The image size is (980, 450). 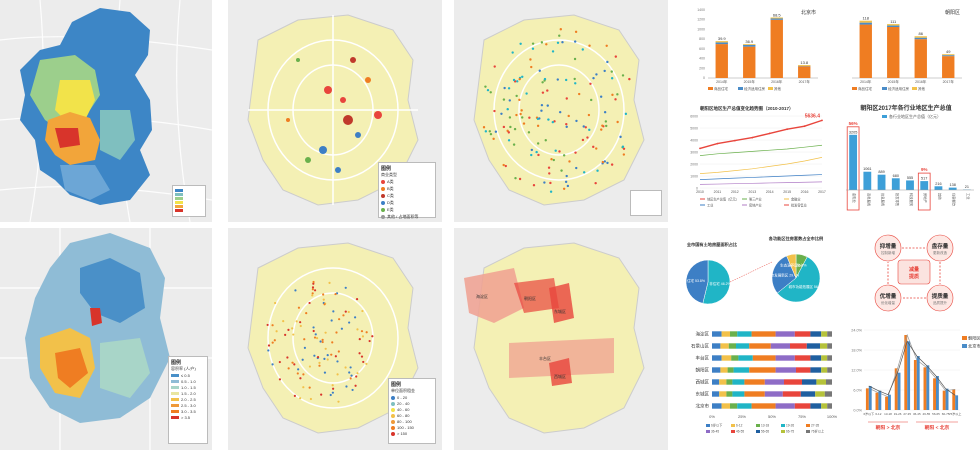 I want to click on bar-label: 49, so click(x=948, y=51).